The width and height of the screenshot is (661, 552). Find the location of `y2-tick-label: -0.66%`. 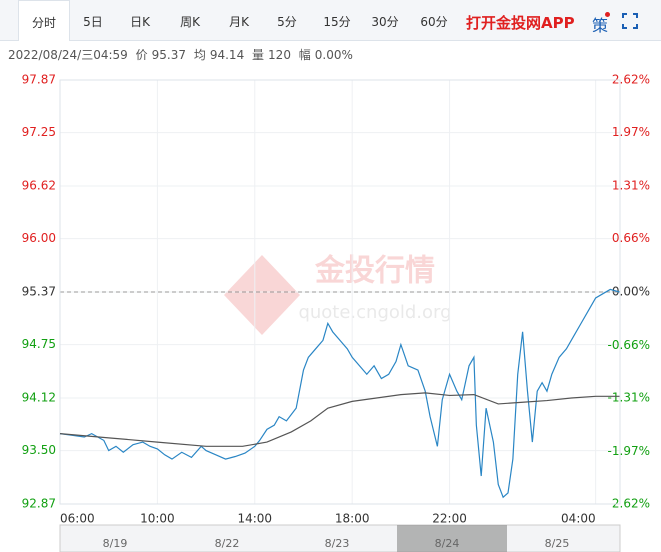

y2-tick-label: -0.66% is located at coordinates (629, 345).